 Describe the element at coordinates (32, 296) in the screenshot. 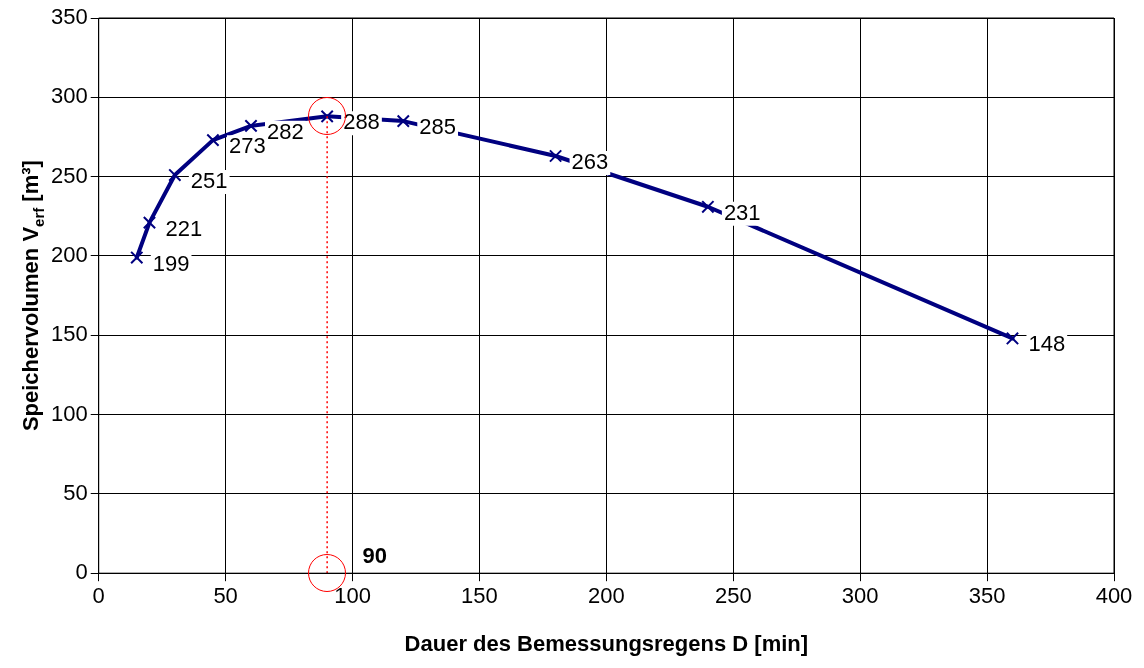

I see `y-axis-title: Speichervolumen Verf [m³]` at that location.